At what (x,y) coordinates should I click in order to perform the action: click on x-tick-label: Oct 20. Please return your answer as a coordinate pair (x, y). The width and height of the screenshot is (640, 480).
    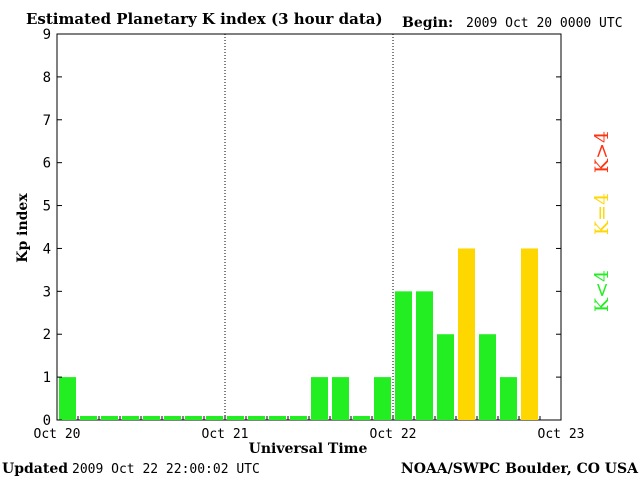
    Looking at the image, I should click on (57, 434).